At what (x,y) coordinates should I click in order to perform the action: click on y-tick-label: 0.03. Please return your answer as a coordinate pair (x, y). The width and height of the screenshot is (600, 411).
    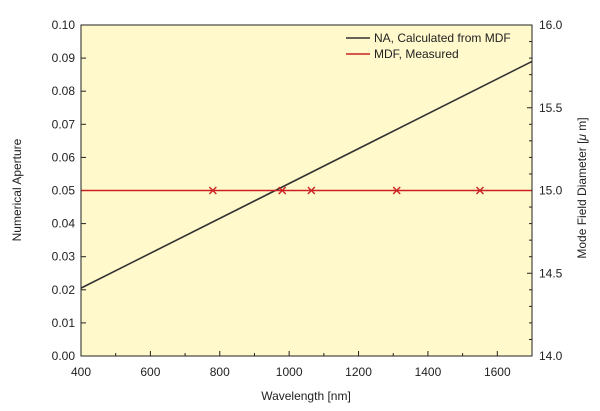
    Looking at the image, I should click on (64, 257).